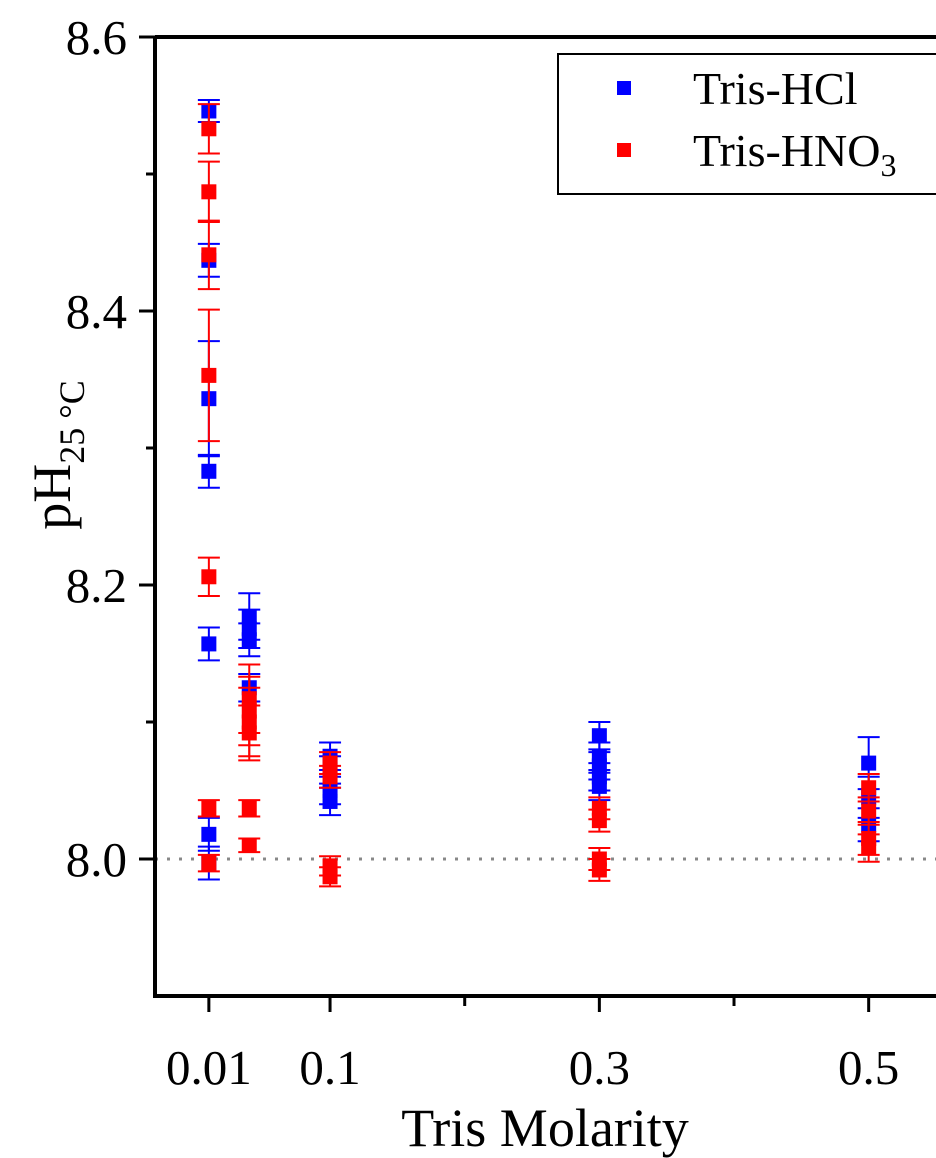 This screenshot has height=1158, width=936. Describe the element at coordinates (52, 497) in the screenshot. I see `y-axis-title-main: pH` at that location.